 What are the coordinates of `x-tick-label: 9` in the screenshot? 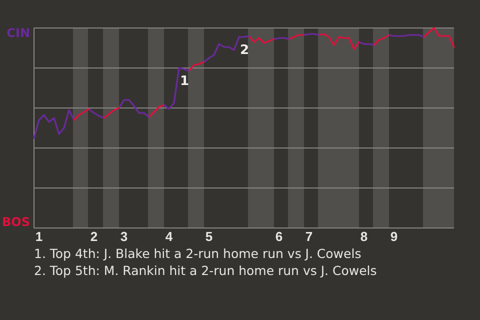 It's located at (394, 236).